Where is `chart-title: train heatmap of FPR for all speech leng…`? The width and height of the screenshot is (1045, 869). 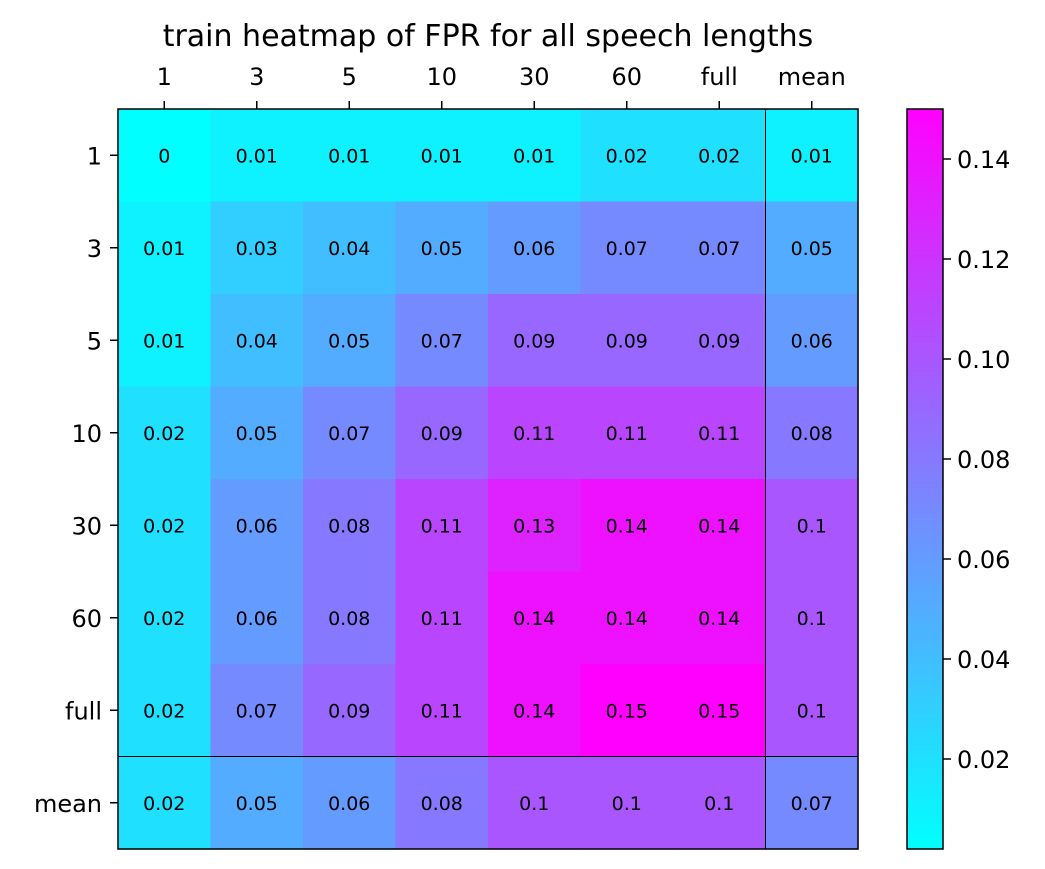
chart-title: train heatmap of FPR for all speech leng… is located at coordinates (488, 36).